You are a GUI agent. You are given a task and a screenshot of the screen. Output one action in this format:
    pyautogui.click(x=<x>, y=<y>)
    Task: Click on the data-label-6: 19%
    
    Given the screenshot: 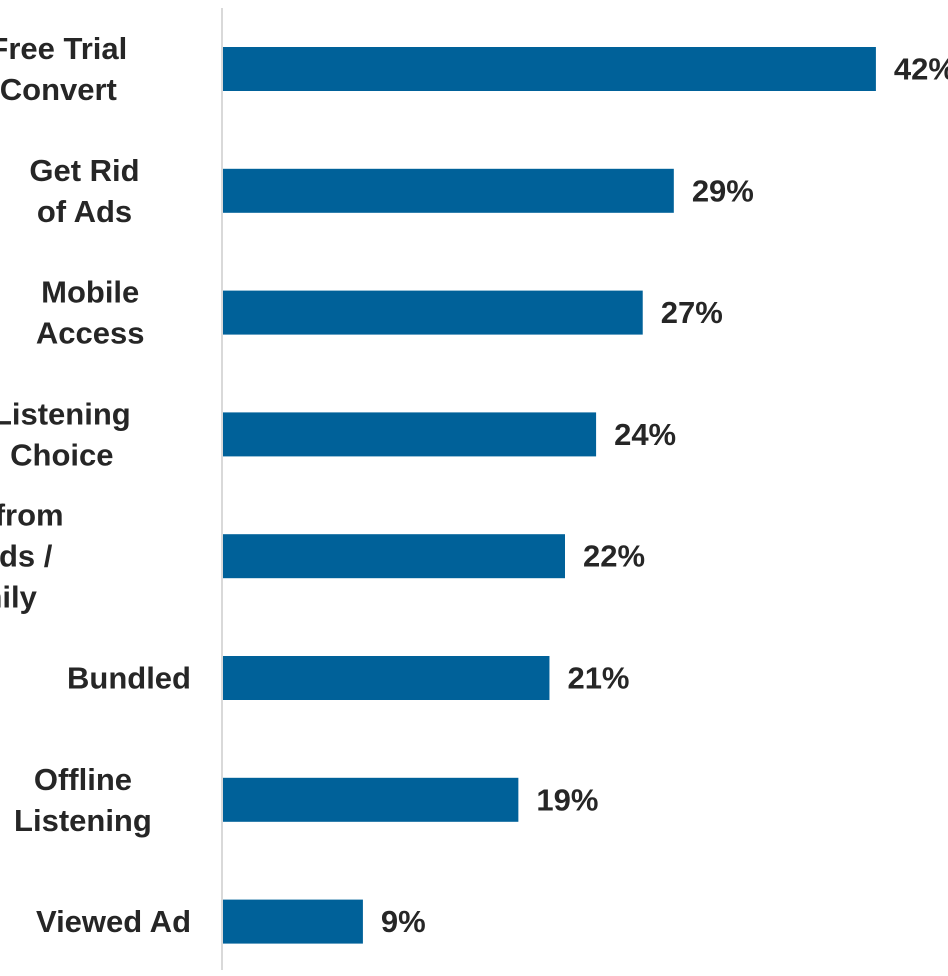 What is the action you would take?
    pyautogui.click(x=567, y=799)
    